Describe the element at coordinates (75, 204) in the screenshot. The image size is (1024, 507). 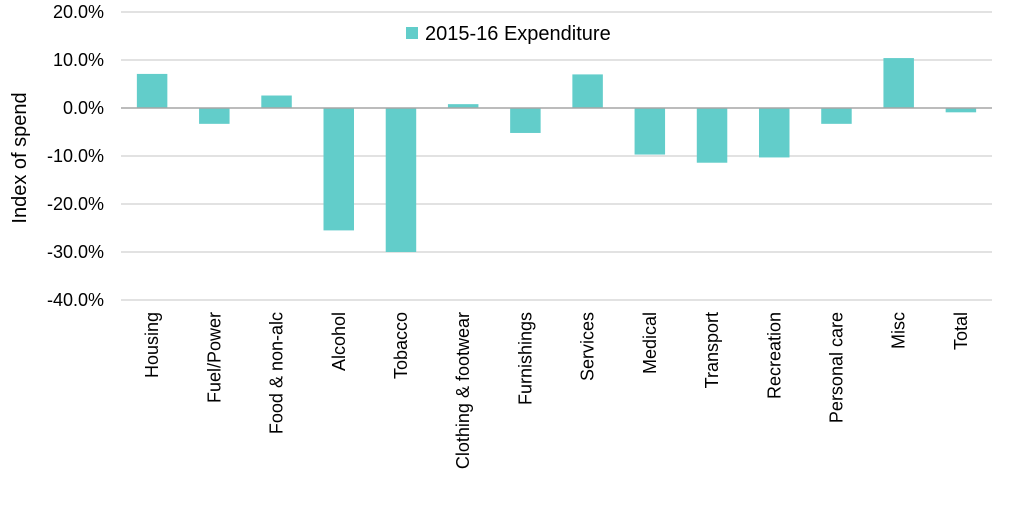
I see `y-tick-label: -20.0%` at that location.